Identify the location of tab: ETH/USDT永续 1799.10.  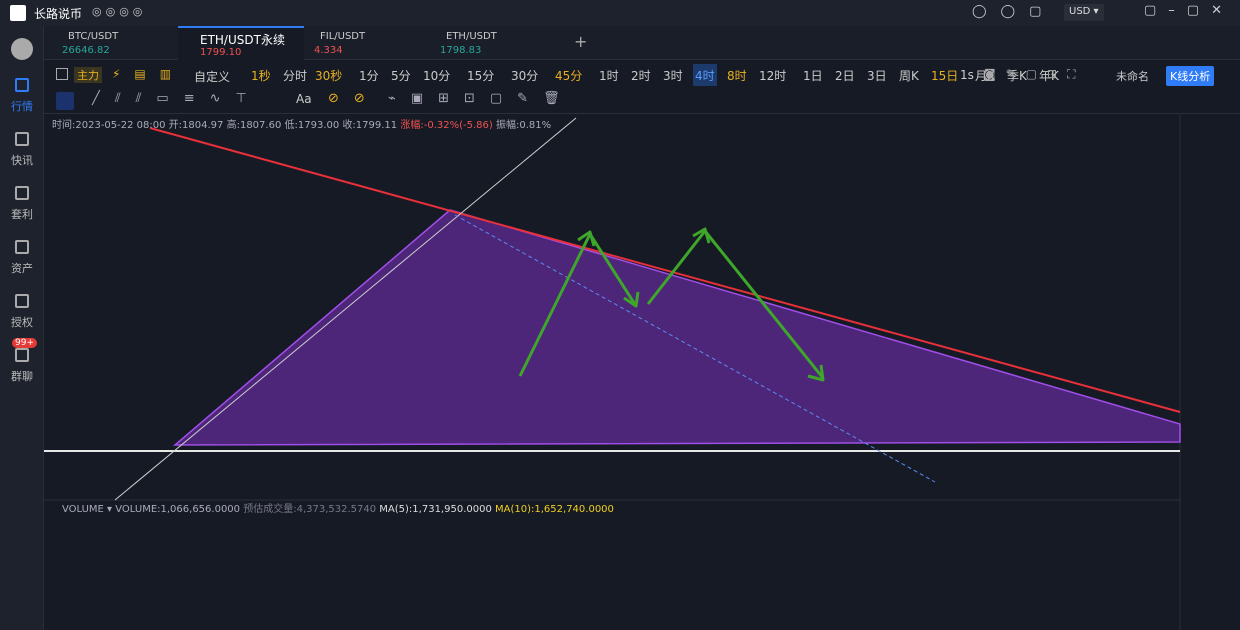
(241, 43).